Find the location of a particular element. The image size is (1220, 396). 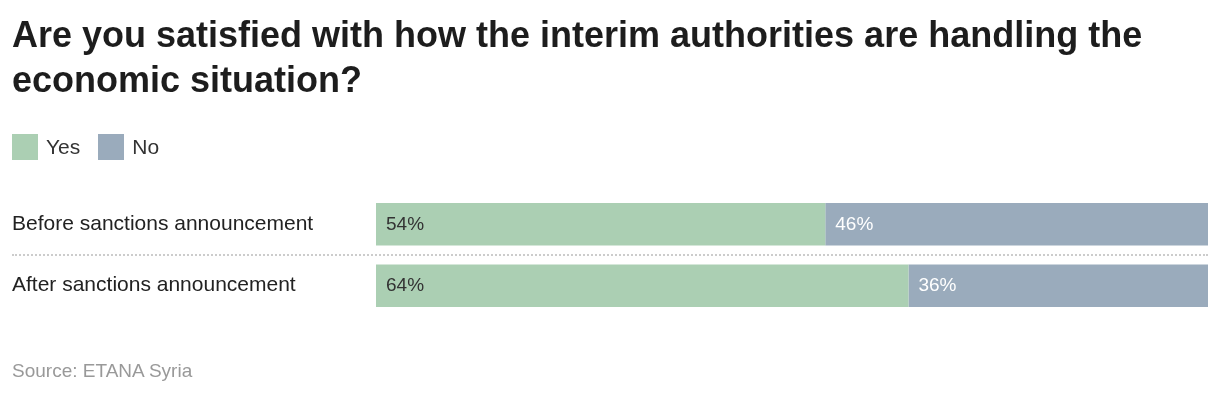

legend-label: Yes is located at coordinates (63, 147).